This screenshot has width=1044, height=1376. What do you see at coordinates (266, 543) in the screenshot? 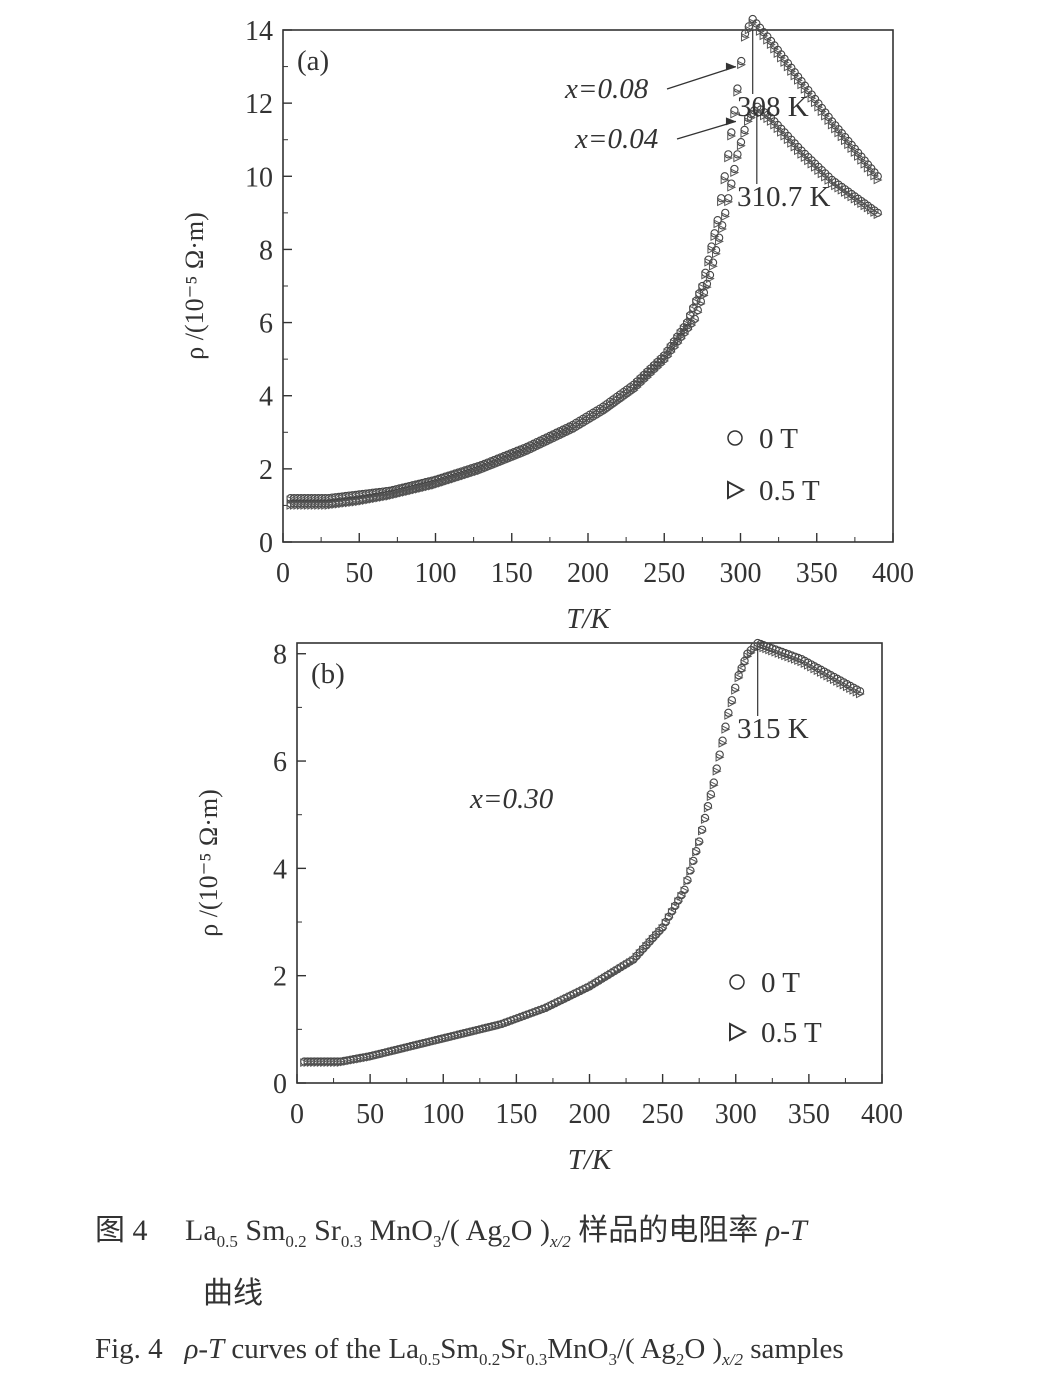
I see `panel-a-y-tick-label: 0` at bounding box center [266, 543].